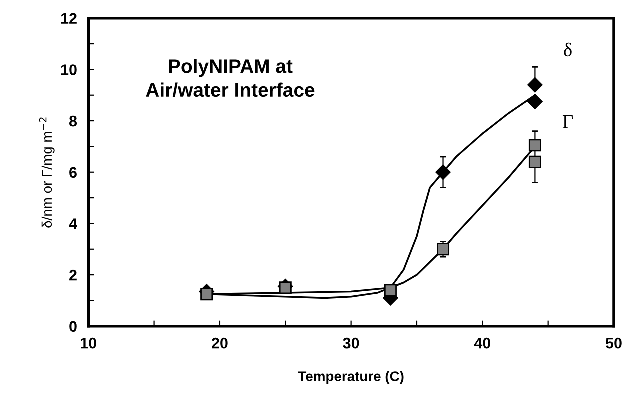 The width and height of the screenshot is (633, 408). Describe the element at coordinates (73, 275) in the screenshot. I see `y-tick-label: 2` at that location.